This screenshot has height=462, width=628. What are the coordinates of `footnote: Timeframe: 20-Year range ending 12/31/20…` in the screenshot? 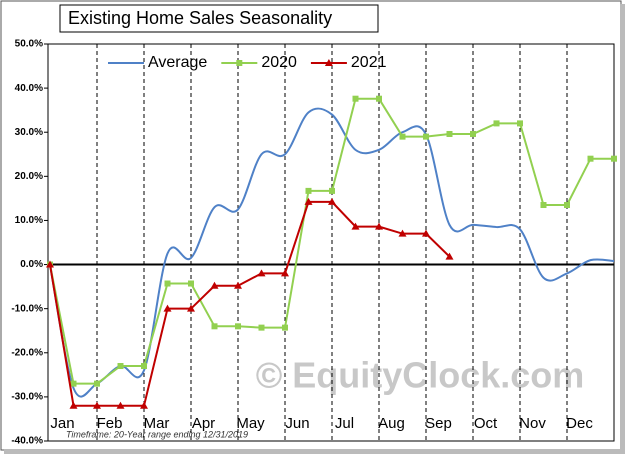 It's located at (157, 434).